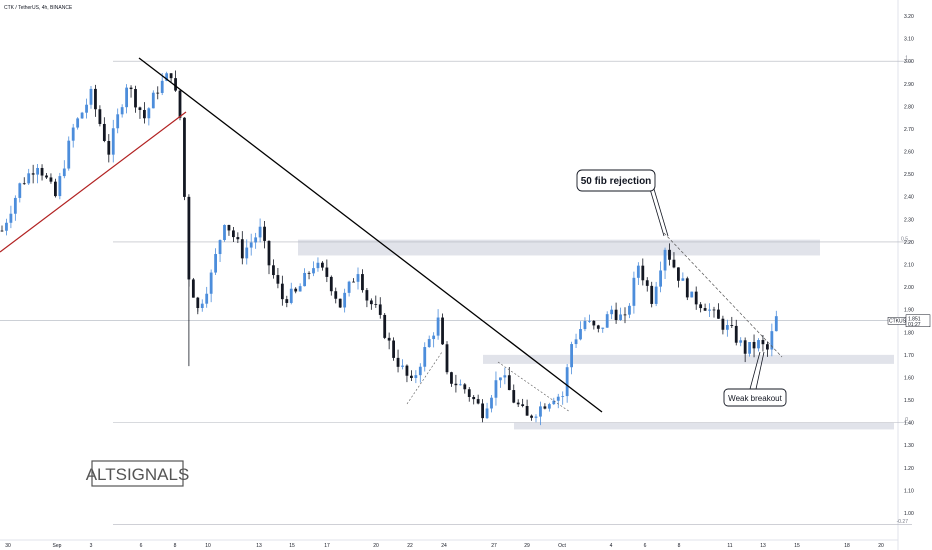 The image size is (932, 550). Describe the element at coordinates (909, 266) in the screenshot. I see `price-tick: 2.10` at that location.